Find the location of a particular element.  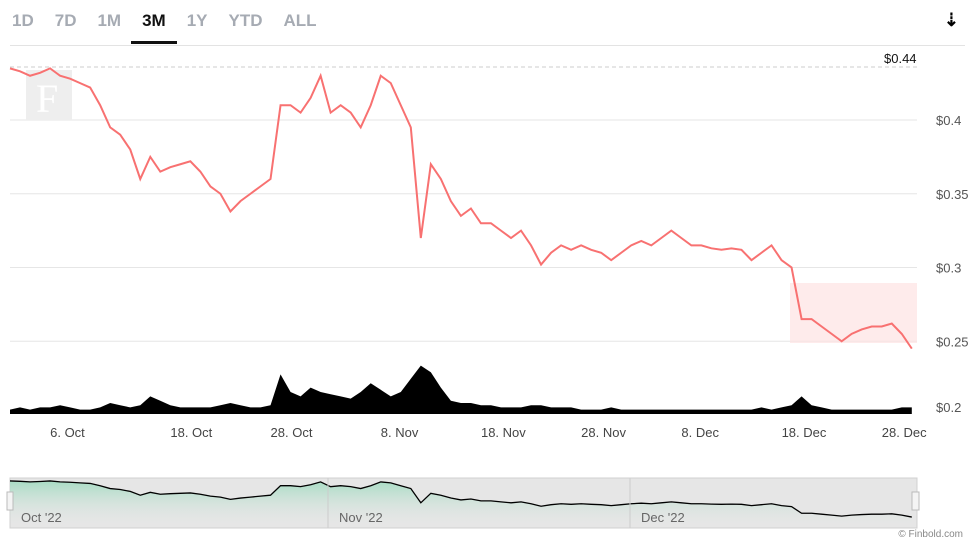

finbold-logo is located at coordinates (49, 95).